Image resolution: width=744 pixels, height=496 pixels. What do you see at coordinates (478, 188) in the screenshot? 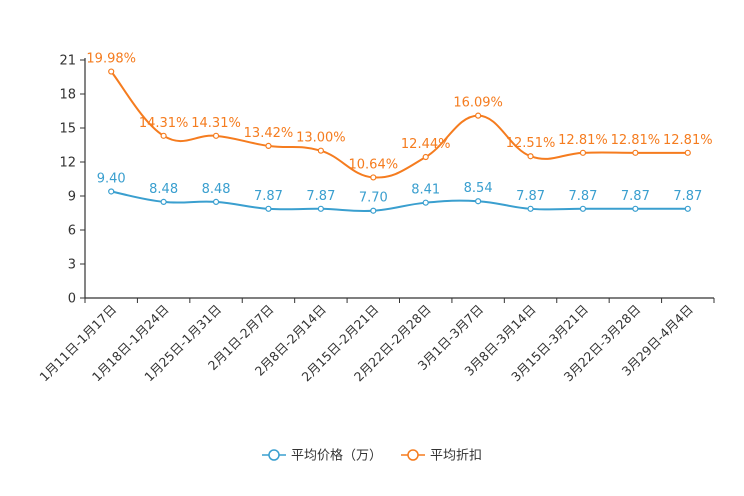
I see `data-label: 8.54` at bounding box center [478, 188].